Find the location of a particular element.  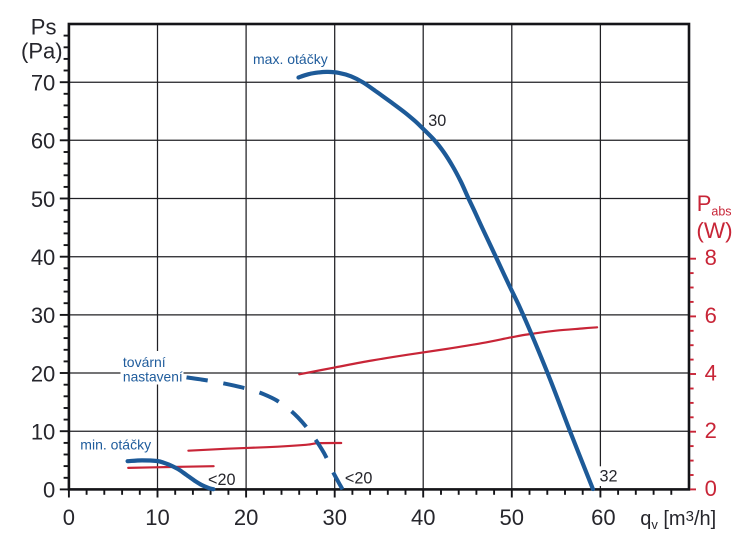

svg-text: 32 is located at coordinates (609, 476).